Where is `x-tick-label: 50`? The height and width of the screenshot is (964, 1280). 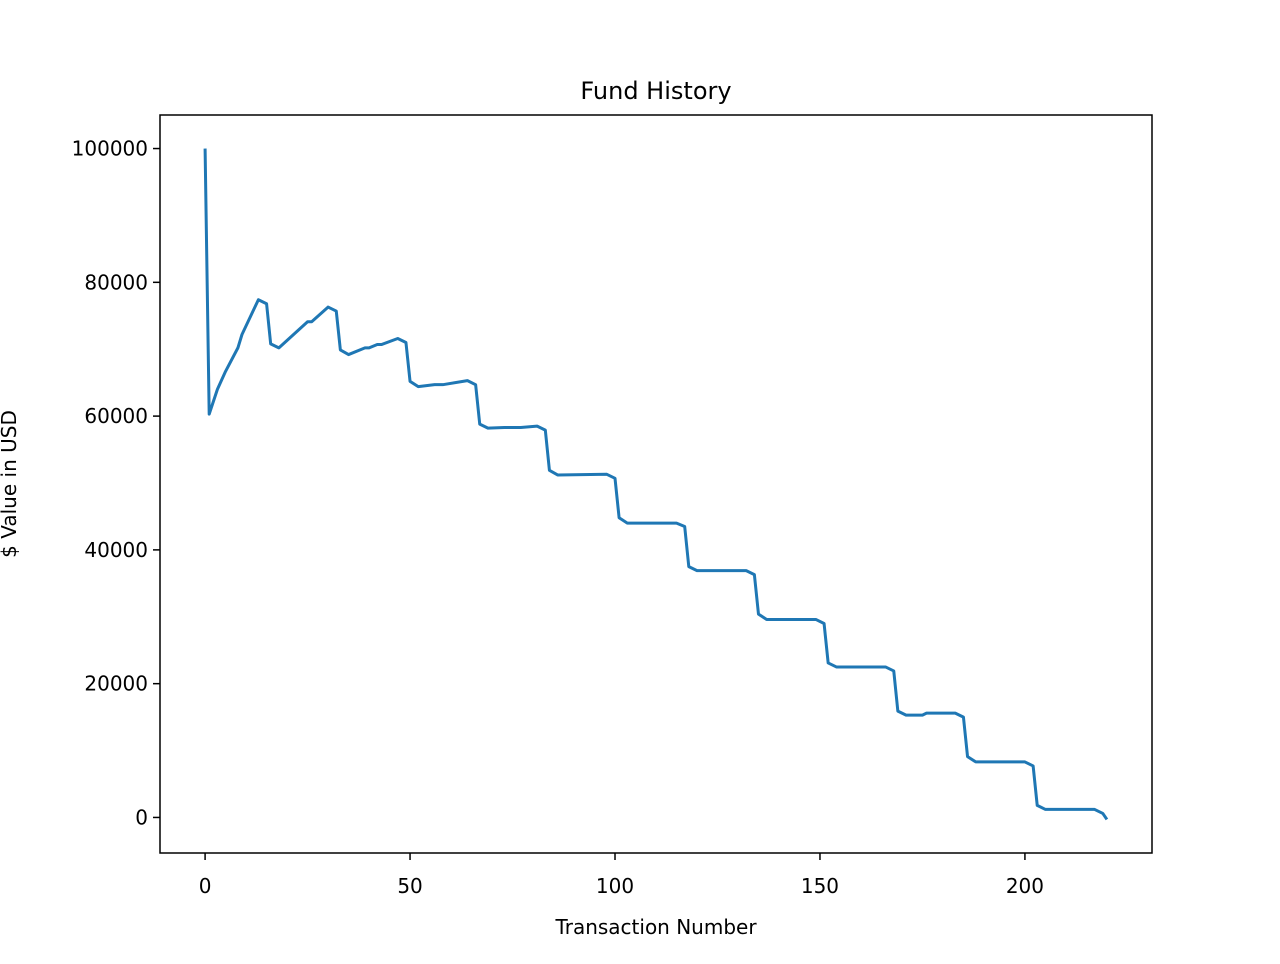 x-tick-label: 50 is located at coordinates (409, 886).